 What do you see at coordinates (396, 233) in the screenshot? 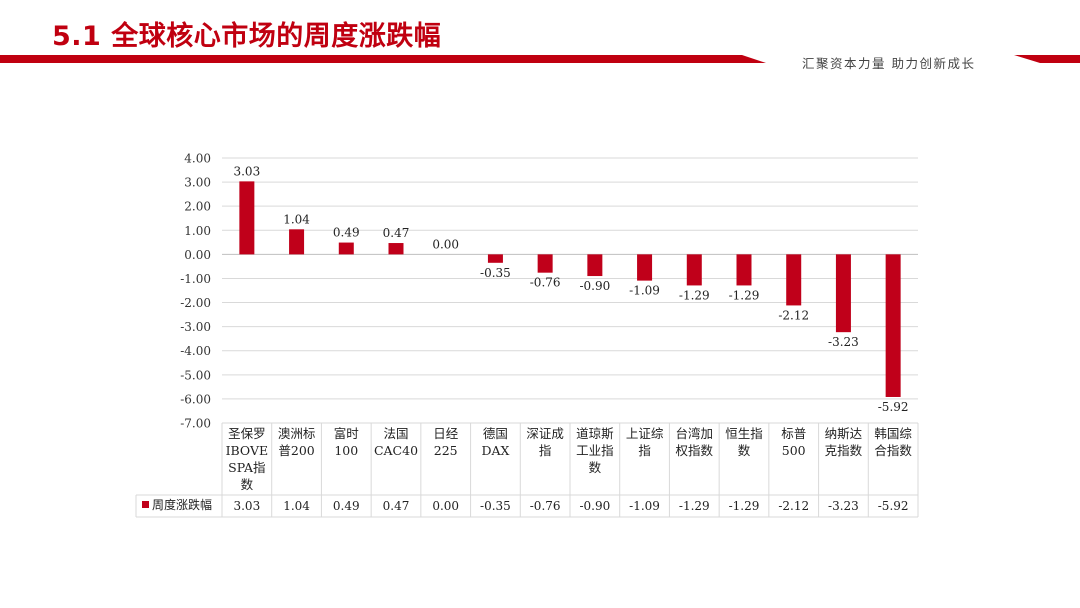
I see `data-label: 0.47` at bounding box center [396, 233].